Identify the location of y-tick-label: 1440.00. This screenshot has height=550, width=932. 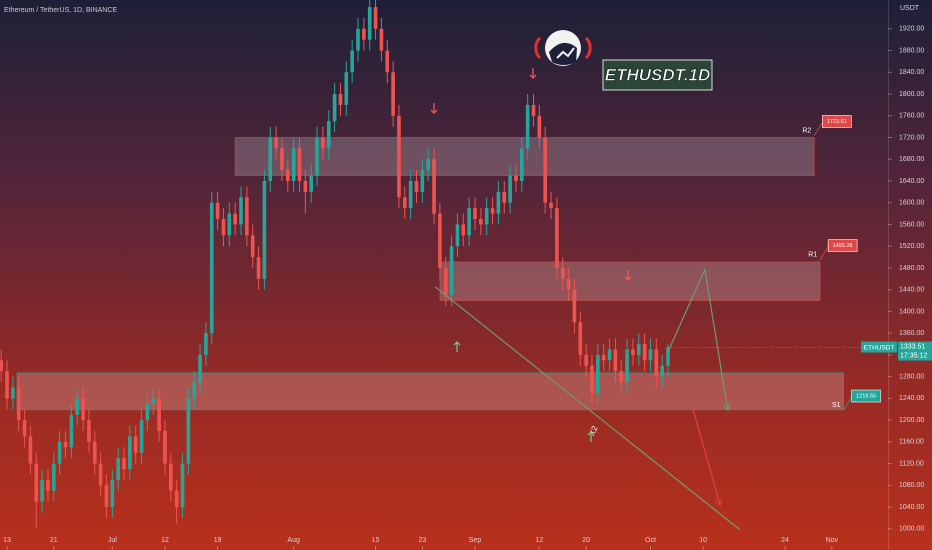
(911, 290).